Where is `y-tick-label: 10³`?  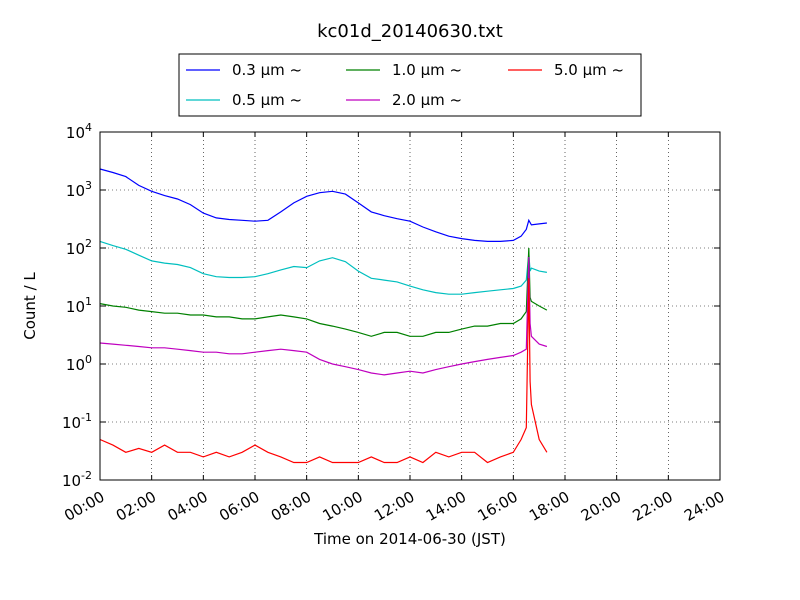 y-tick-label: 10³ is located at coordinates (79, 189).